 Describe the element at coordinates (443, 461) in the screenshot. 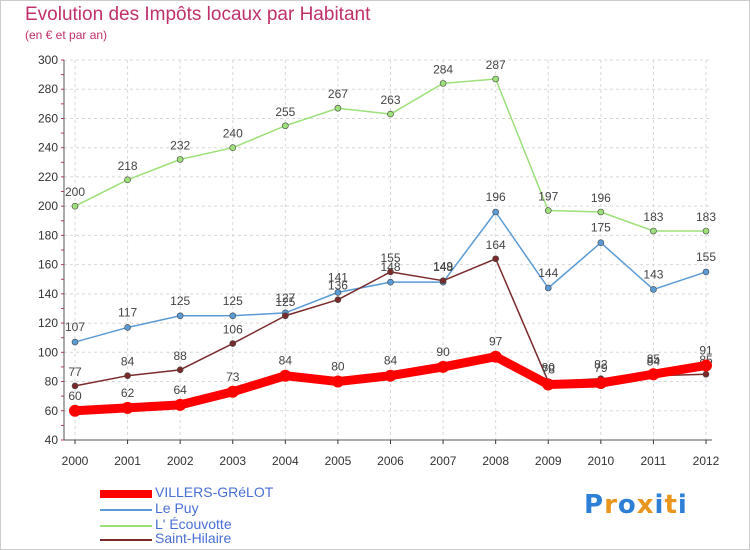

I see `x-tick-label: 2007` at that location.